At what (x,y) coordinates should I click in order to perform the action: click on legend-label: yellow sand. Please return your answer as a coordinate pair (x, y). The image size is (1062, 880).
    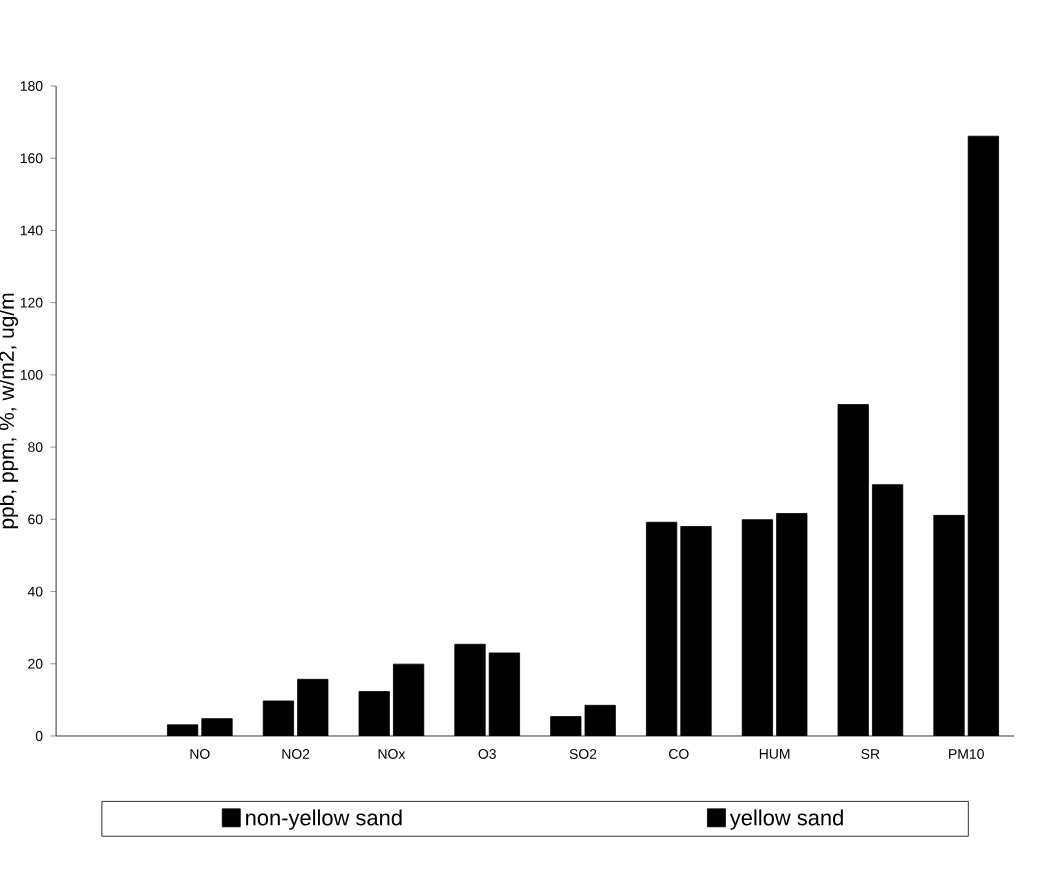
    Looking at the image, I should click on (786, 819).